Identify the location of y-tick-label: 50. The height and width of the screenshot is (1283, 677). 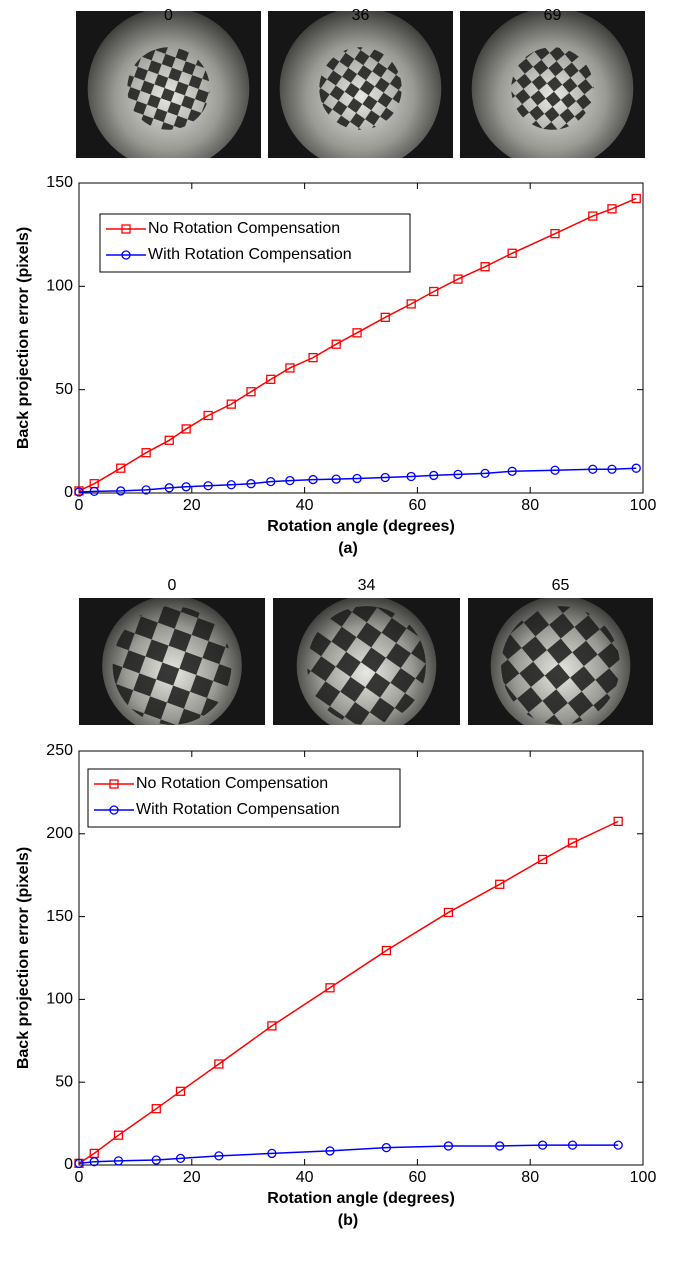
(64, 389).